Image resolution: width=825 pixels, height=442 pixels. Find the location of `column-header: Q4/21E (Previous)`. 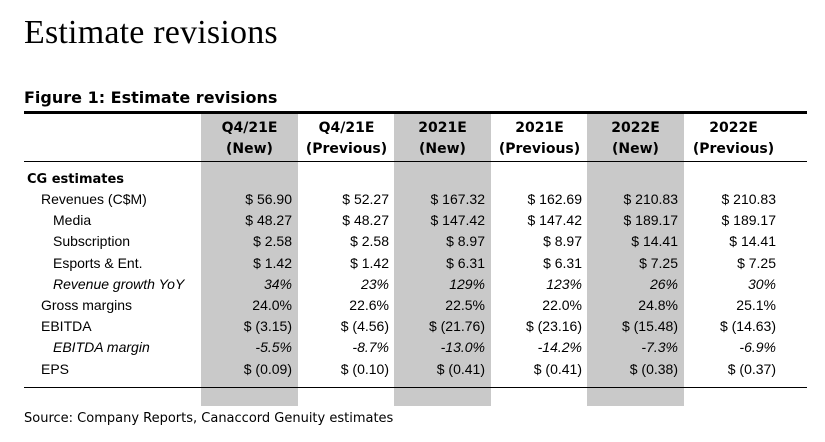

column-header: Q4/21E (Previous) is located at coordinates (346, 139).